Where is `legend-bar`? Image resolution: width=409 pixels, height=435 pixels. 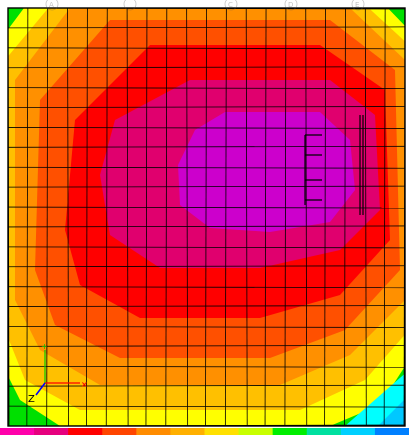 legend-bar is located at coordinates (204, 431).